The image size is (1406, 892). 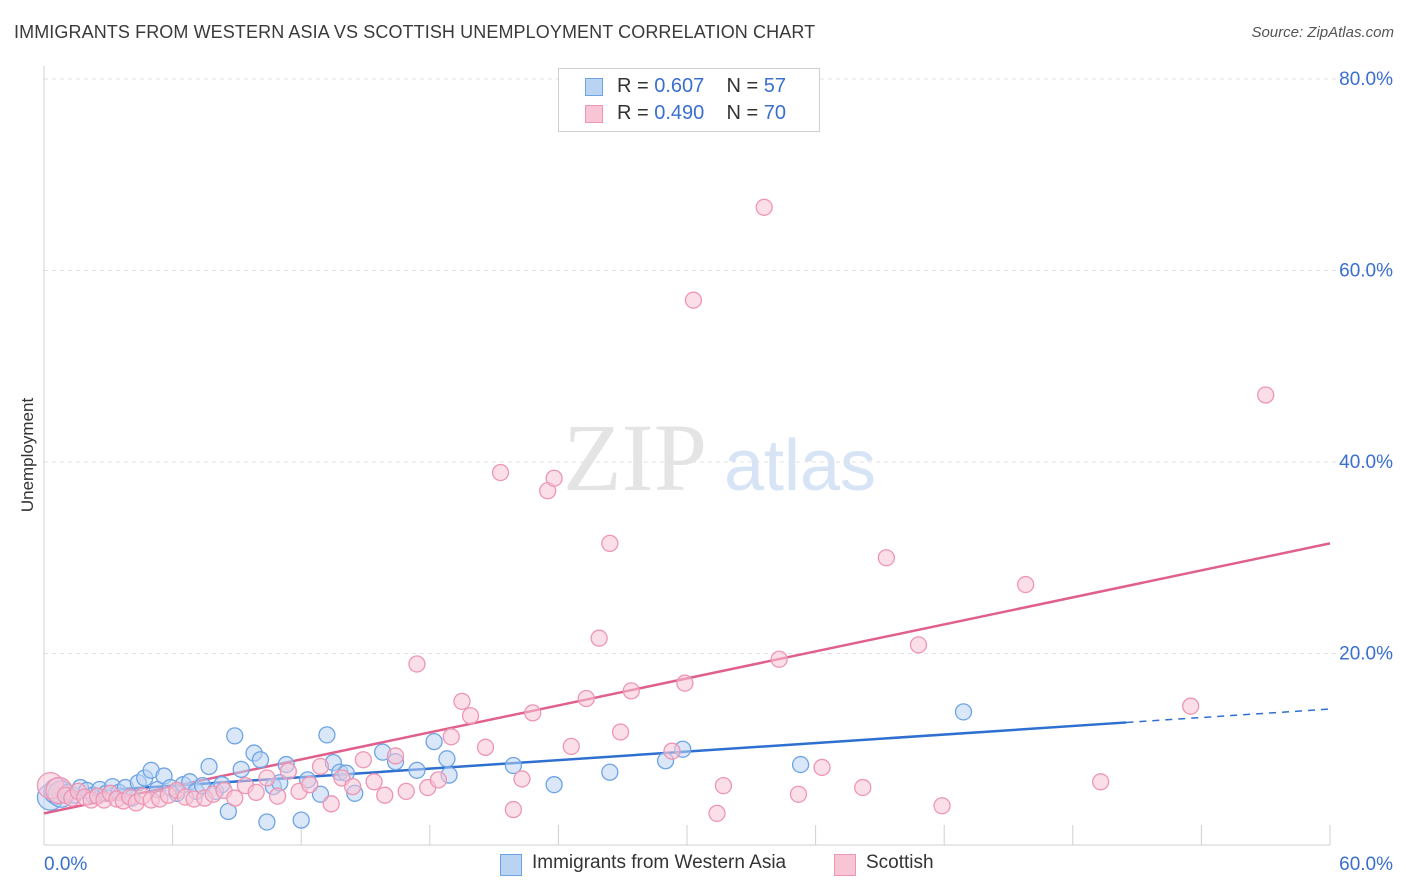 I want to click on n-value: 70, so click(x=775, y=113).